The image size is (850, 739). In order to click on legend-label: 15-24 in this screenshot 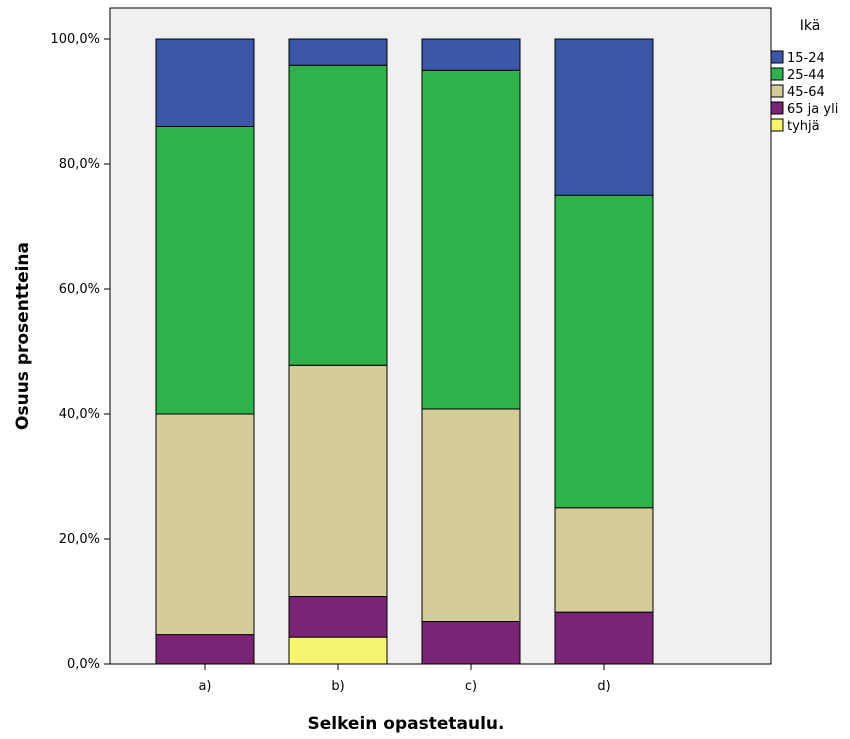, I will do `click(806, 58)`.